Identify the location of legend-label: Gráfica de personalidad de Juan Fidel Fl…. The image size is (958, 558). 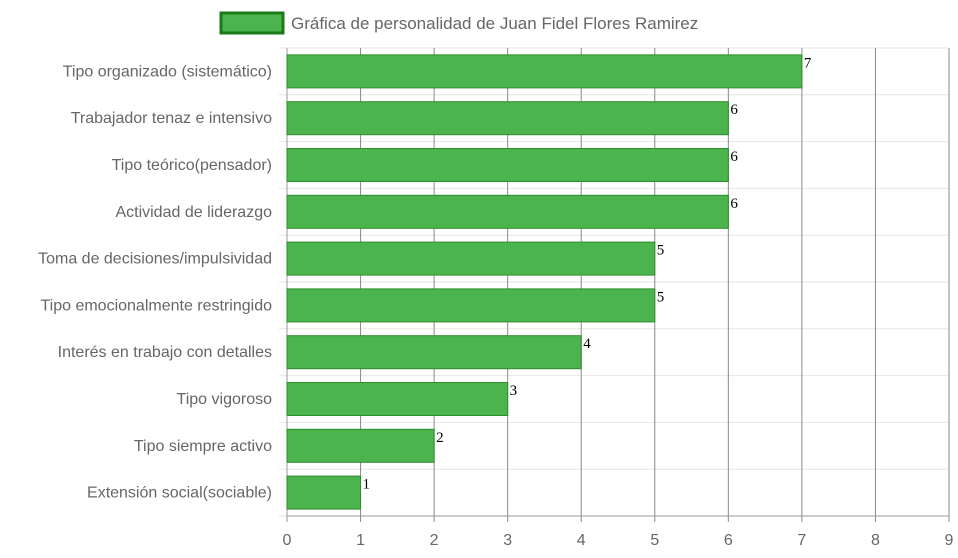
(494, 23).